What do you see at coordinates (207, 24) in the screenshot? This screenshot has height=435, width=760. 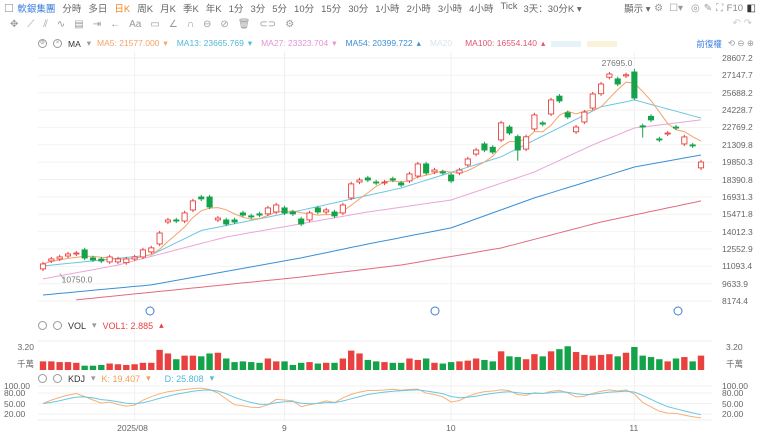 I see `eye-icon: ⊖` at bounding box center [207, 24].